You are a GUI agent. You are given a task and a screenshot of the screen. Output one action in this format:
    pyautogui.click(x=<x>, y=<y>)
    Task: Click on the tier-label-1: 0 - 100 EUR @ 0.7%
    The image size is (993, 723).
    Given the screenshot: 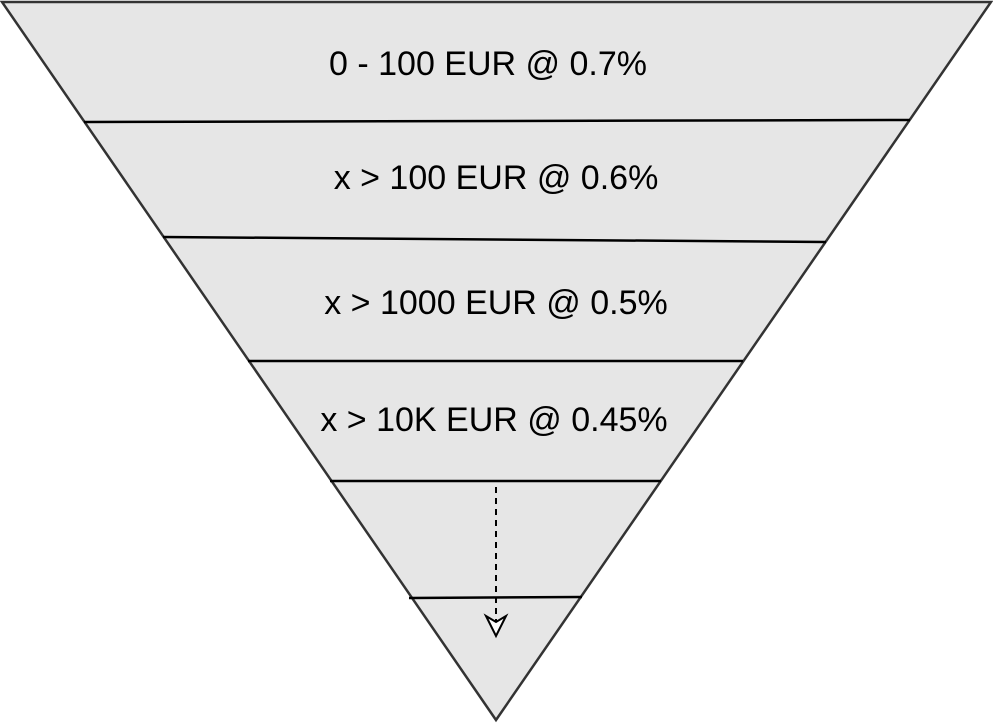 What is the action you would take?
    pyautogui.click(x=488, y=64)
    